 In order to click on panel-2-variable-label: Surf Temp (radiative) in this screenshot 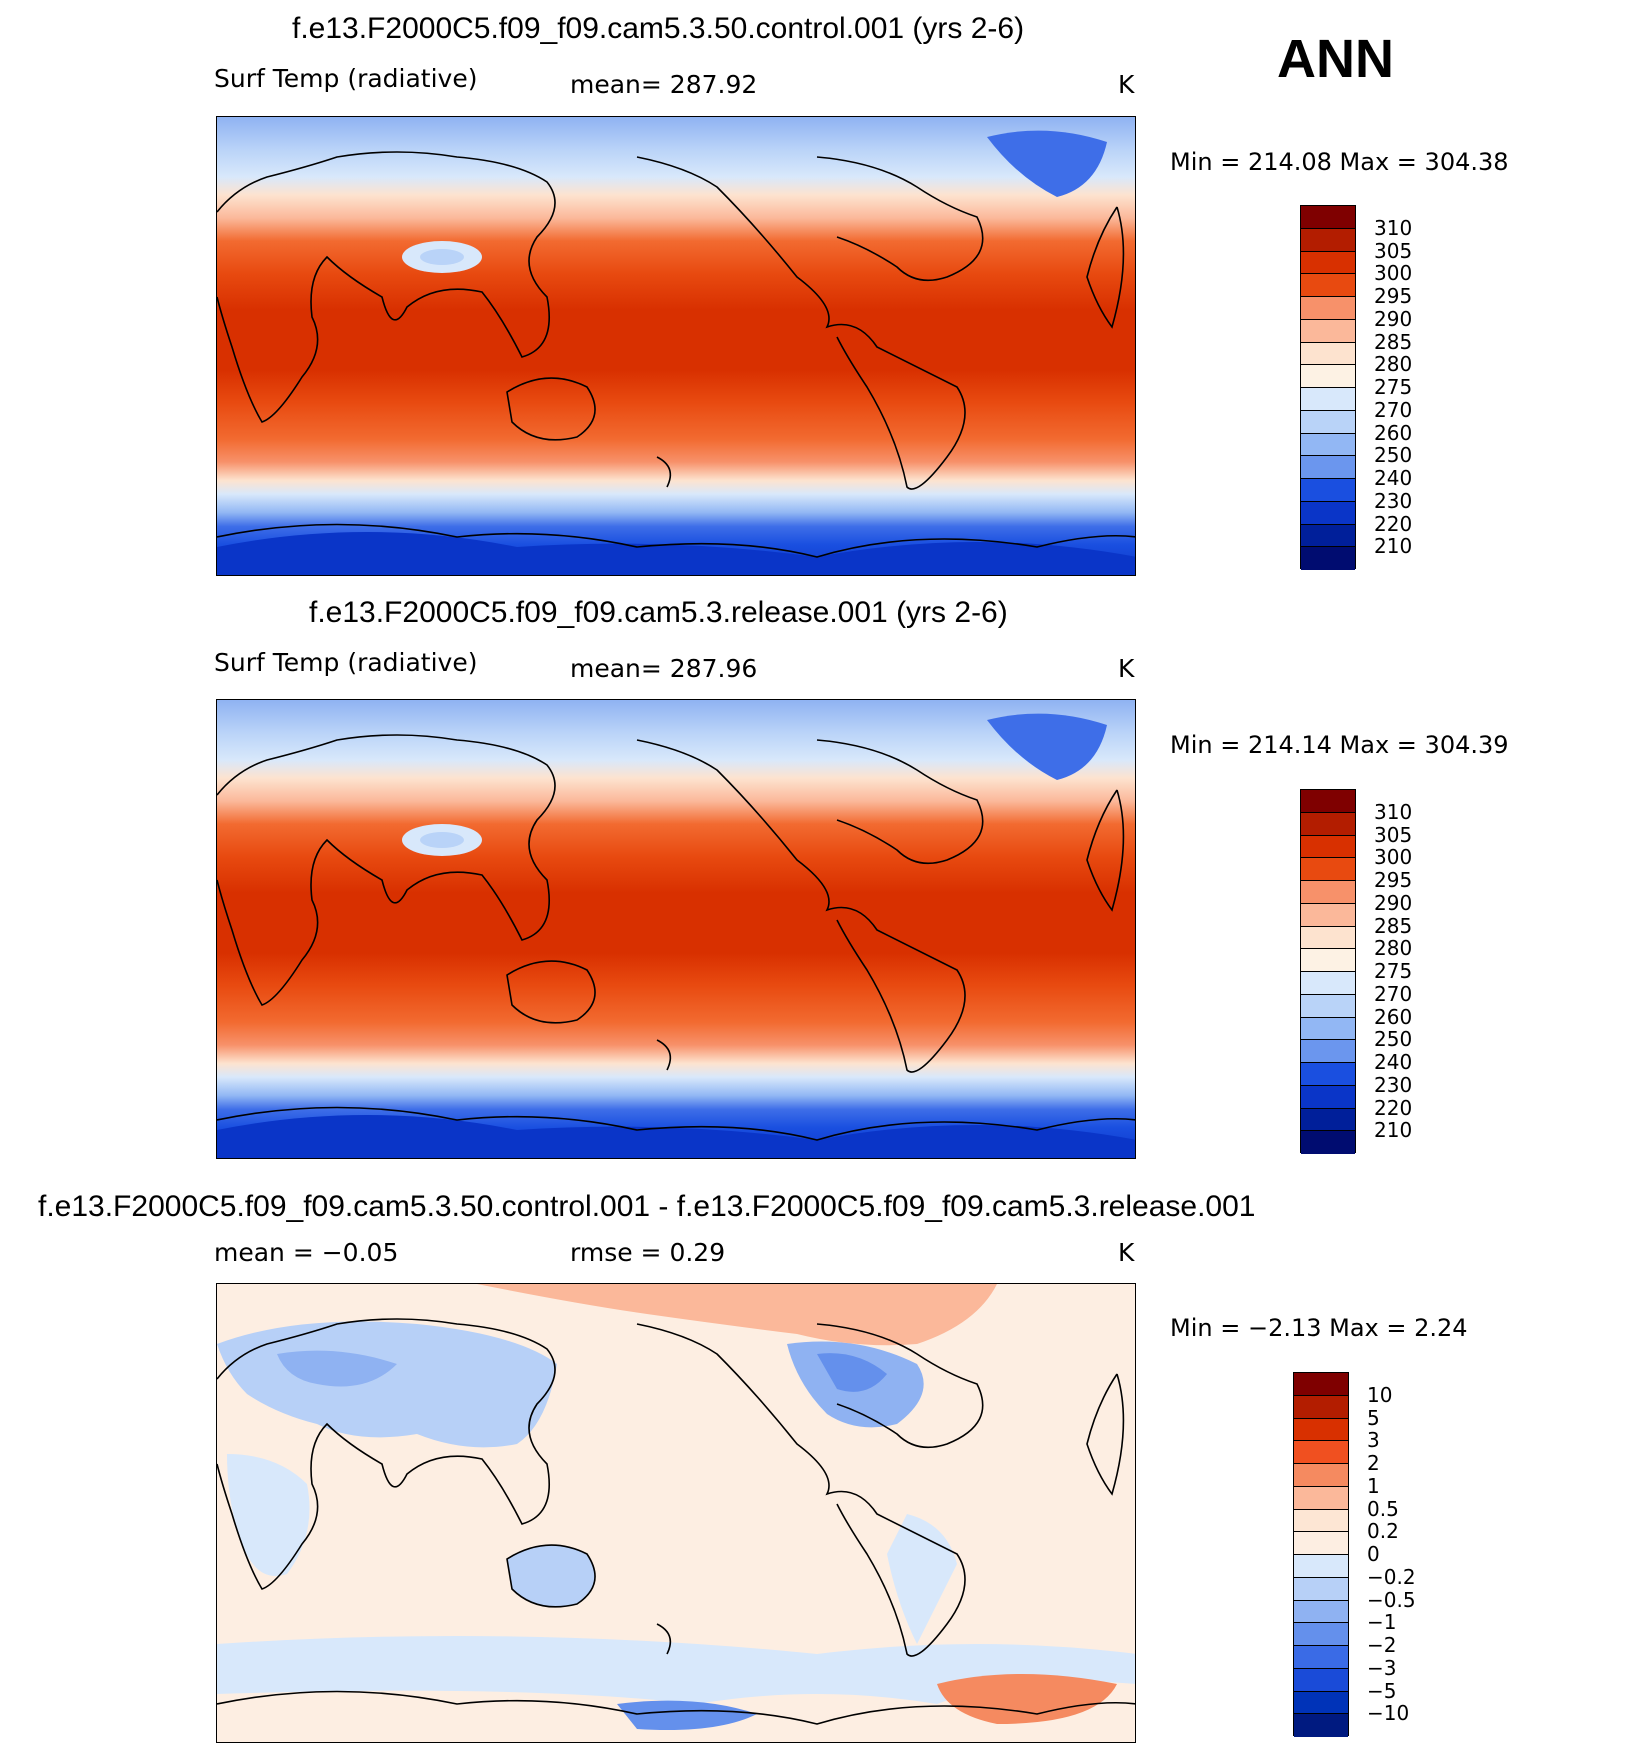, I will do `click(346, 662)`.